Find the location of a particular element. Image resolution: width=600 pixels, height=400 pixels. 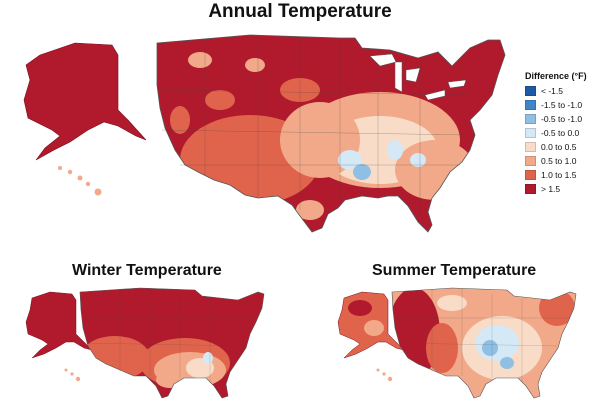

alaska-shape is located at coordinates (85, 101).